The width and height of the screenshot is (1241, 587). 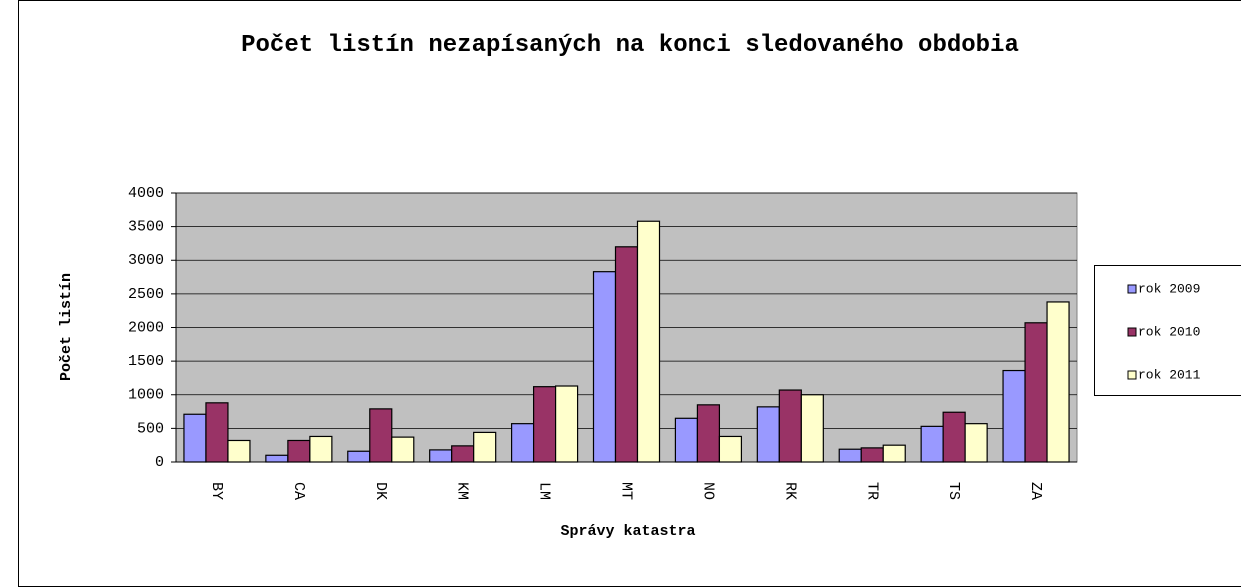 I want to click on y-tick-label: 1500, so click(x=146, y=361).